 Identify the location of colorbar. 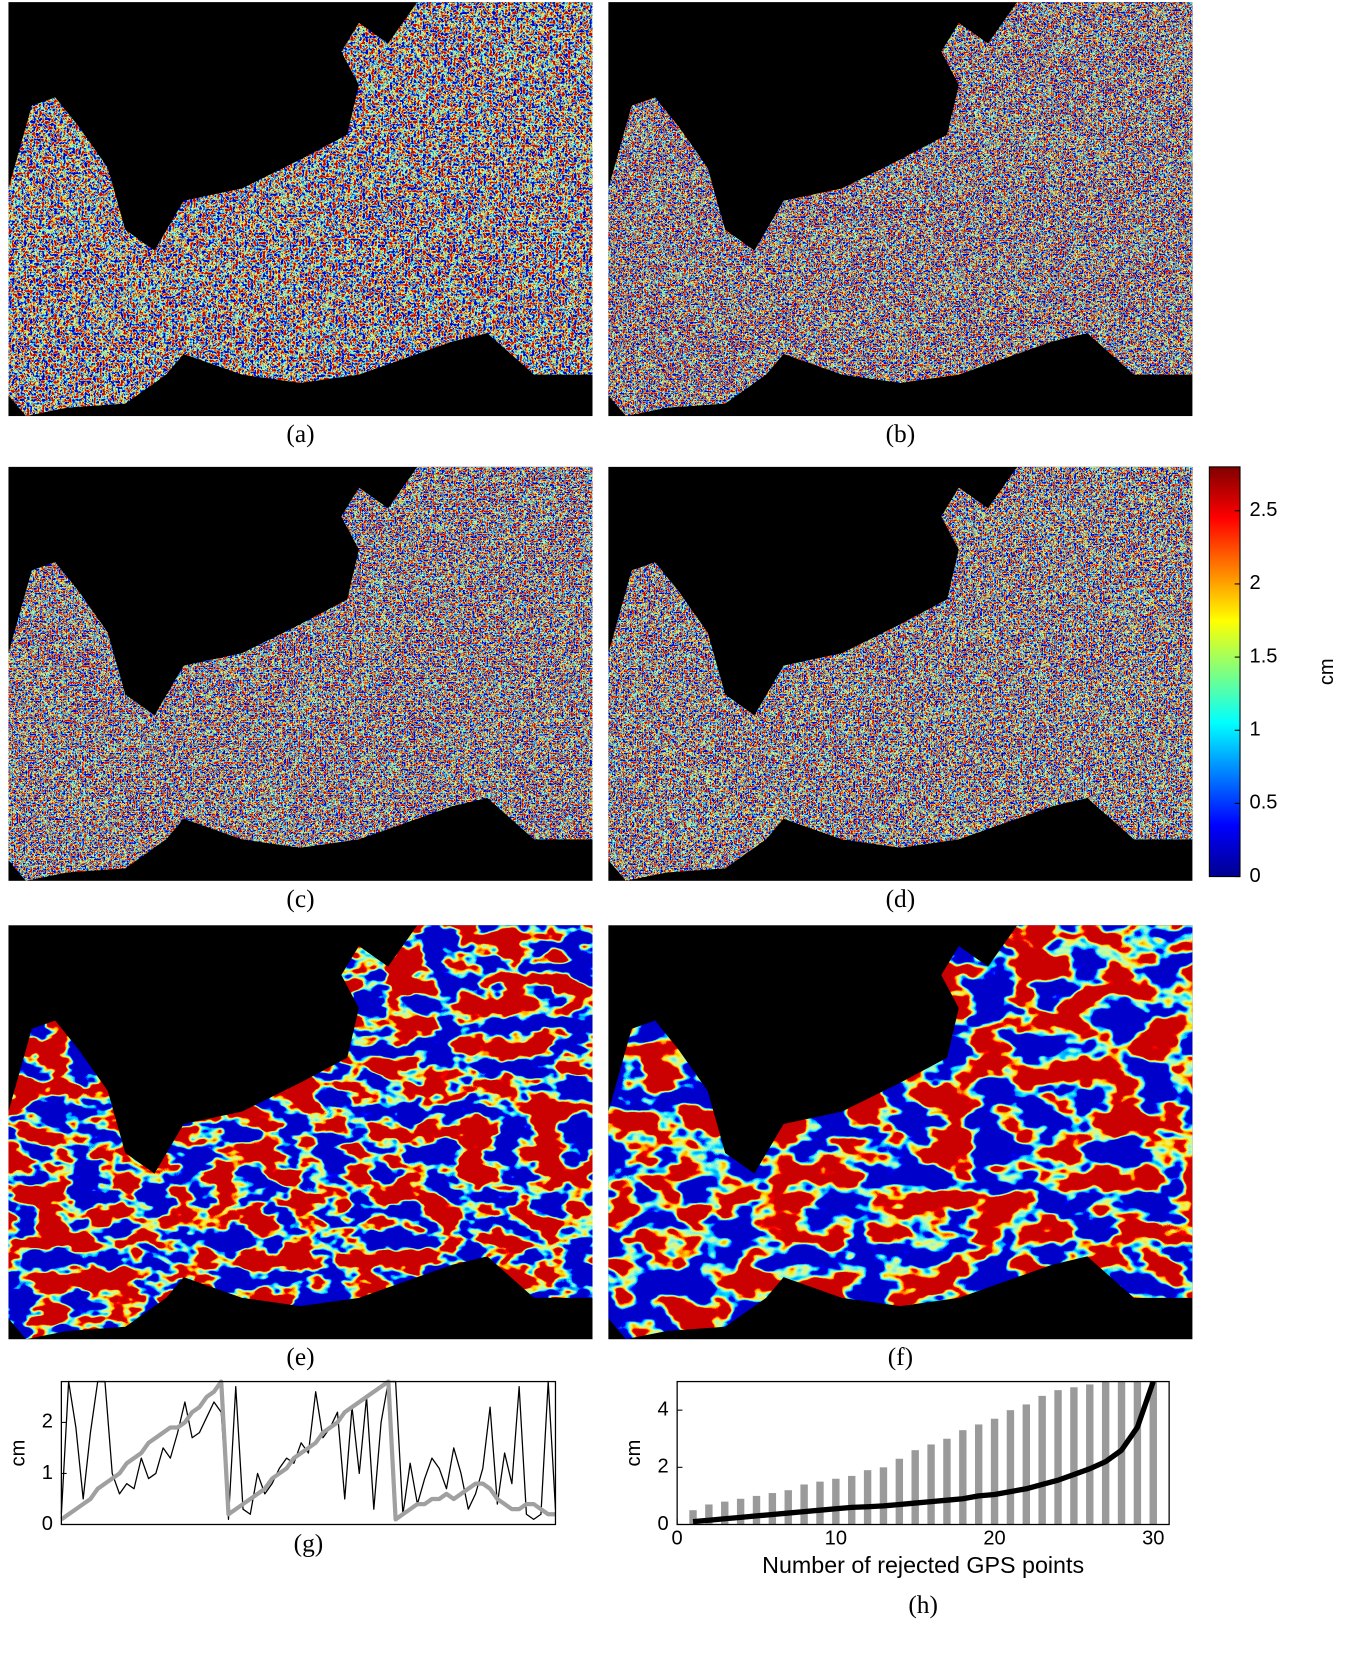
(1224, 672).